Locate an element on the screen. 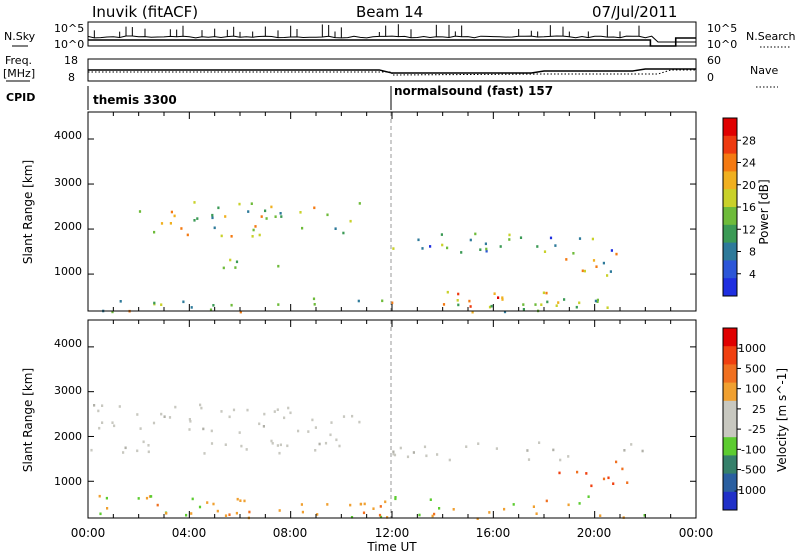  freq-tick-top: 18 is located at coordinates (71, 60).